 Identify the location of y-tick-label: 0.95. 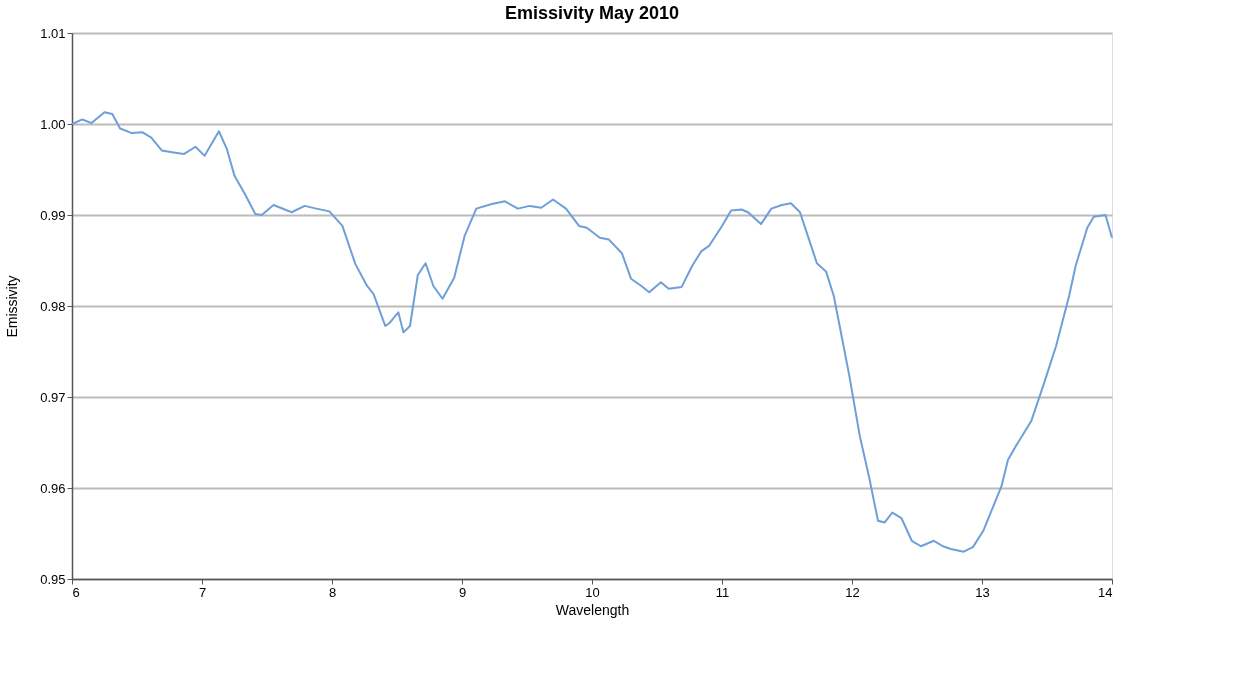
(53, 579).